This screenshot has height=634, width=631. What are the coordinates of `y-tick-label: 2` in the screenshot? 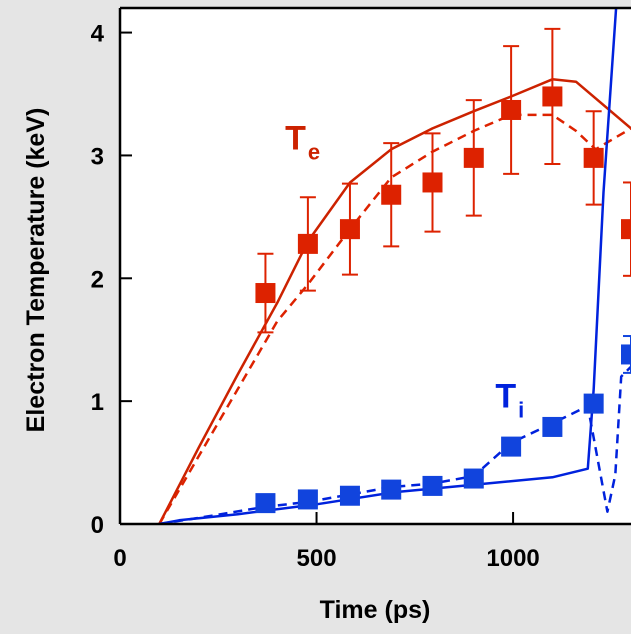 It's located at (97, 279).